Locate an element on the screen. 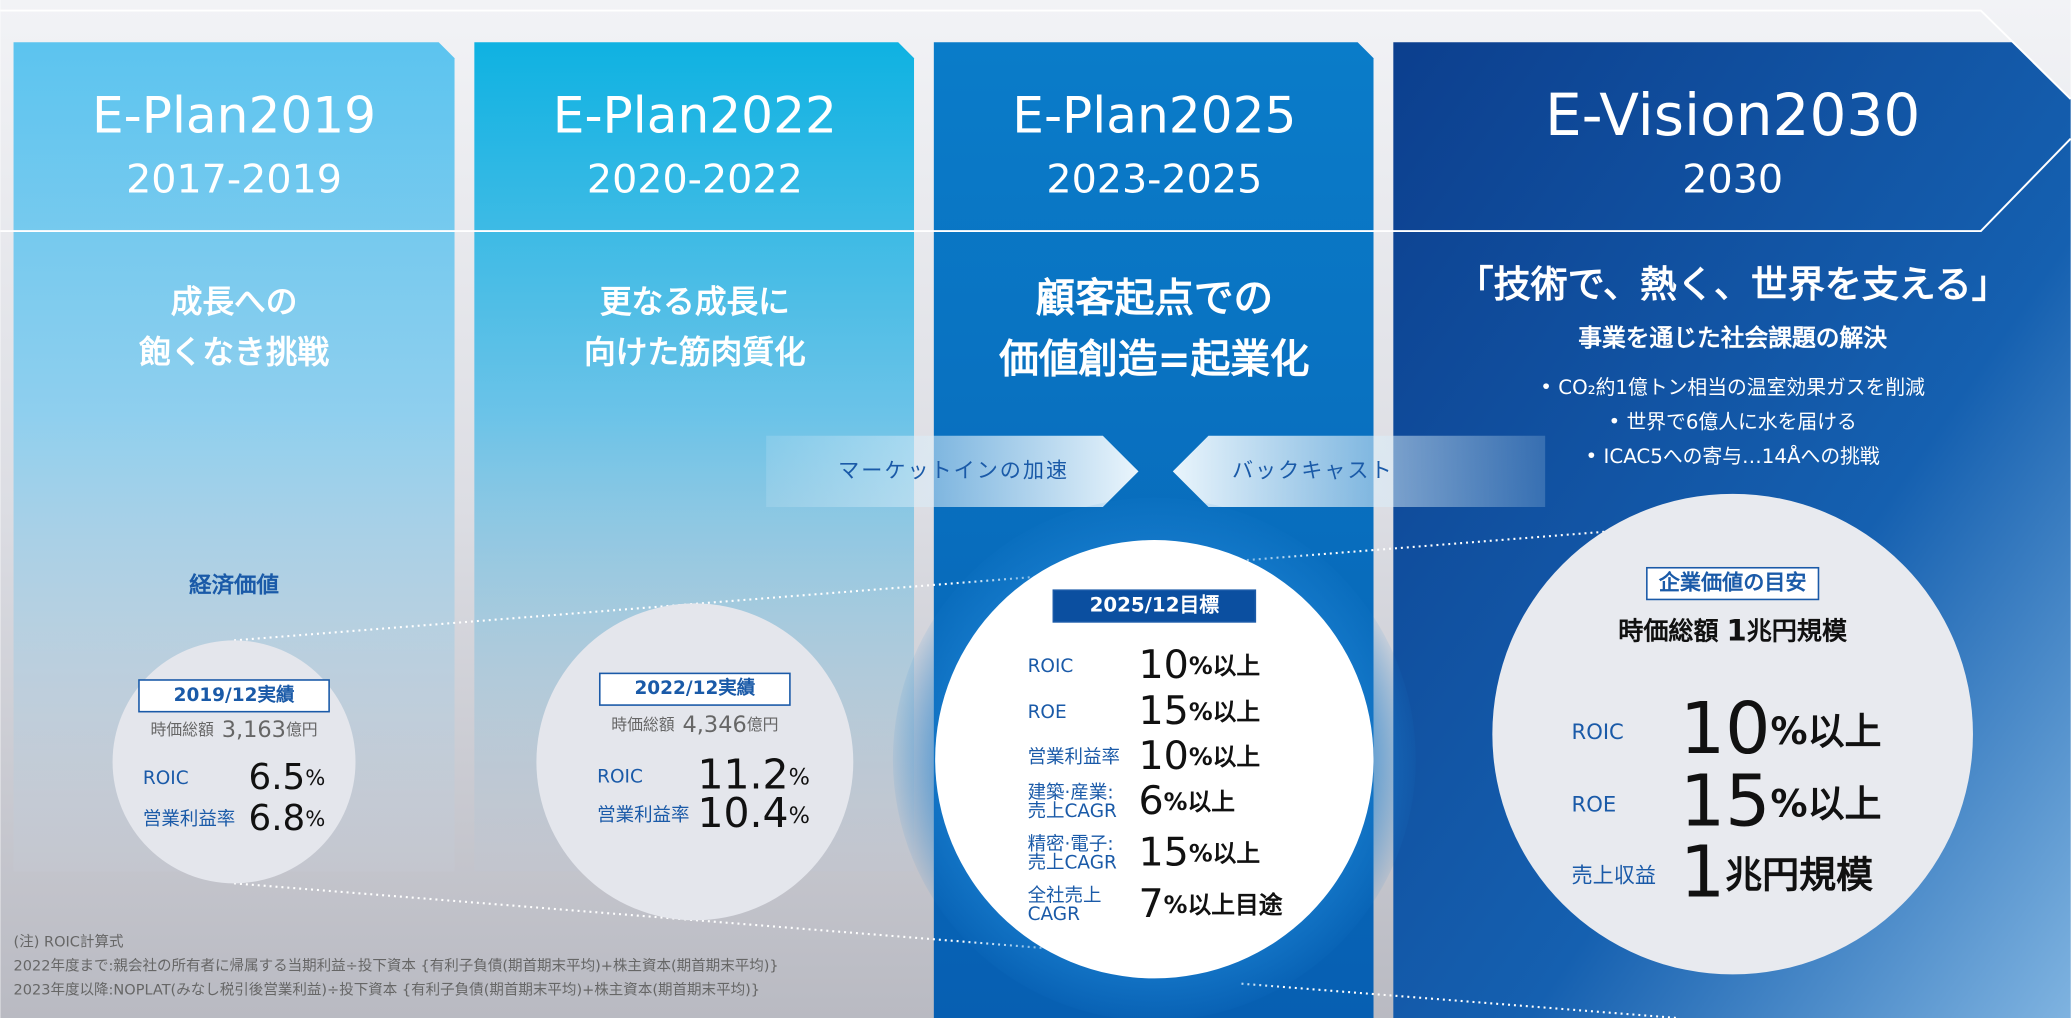  metric: 11.2% is located at coordinates (753, 775).